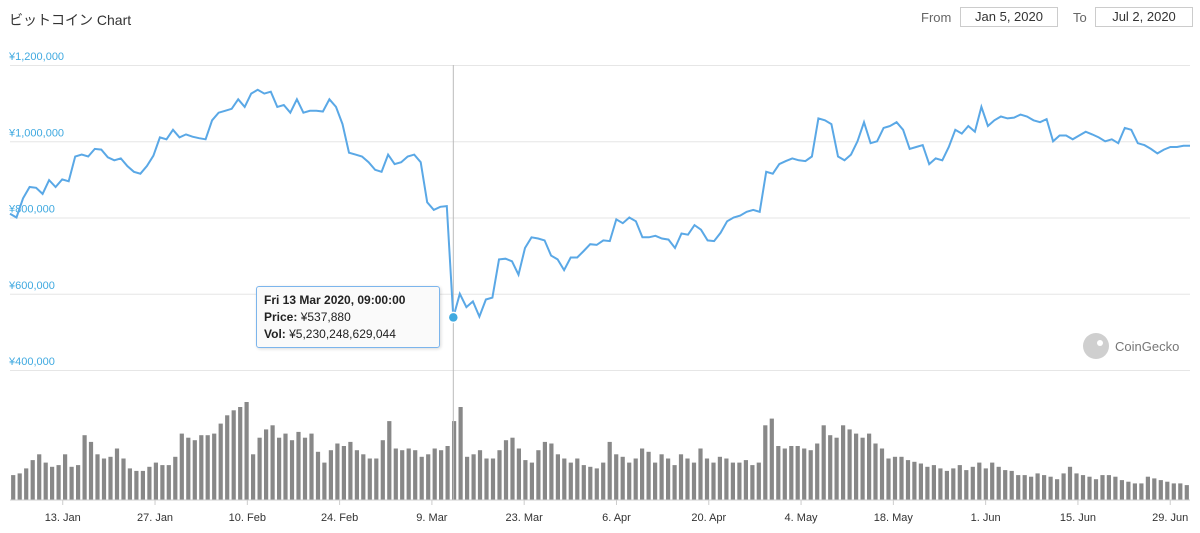 The image size is (1200, 533). What do you see at coordinates (1009, 17) in the screenshot?
I see `from-date-input` at bounding box center [1009, 17].